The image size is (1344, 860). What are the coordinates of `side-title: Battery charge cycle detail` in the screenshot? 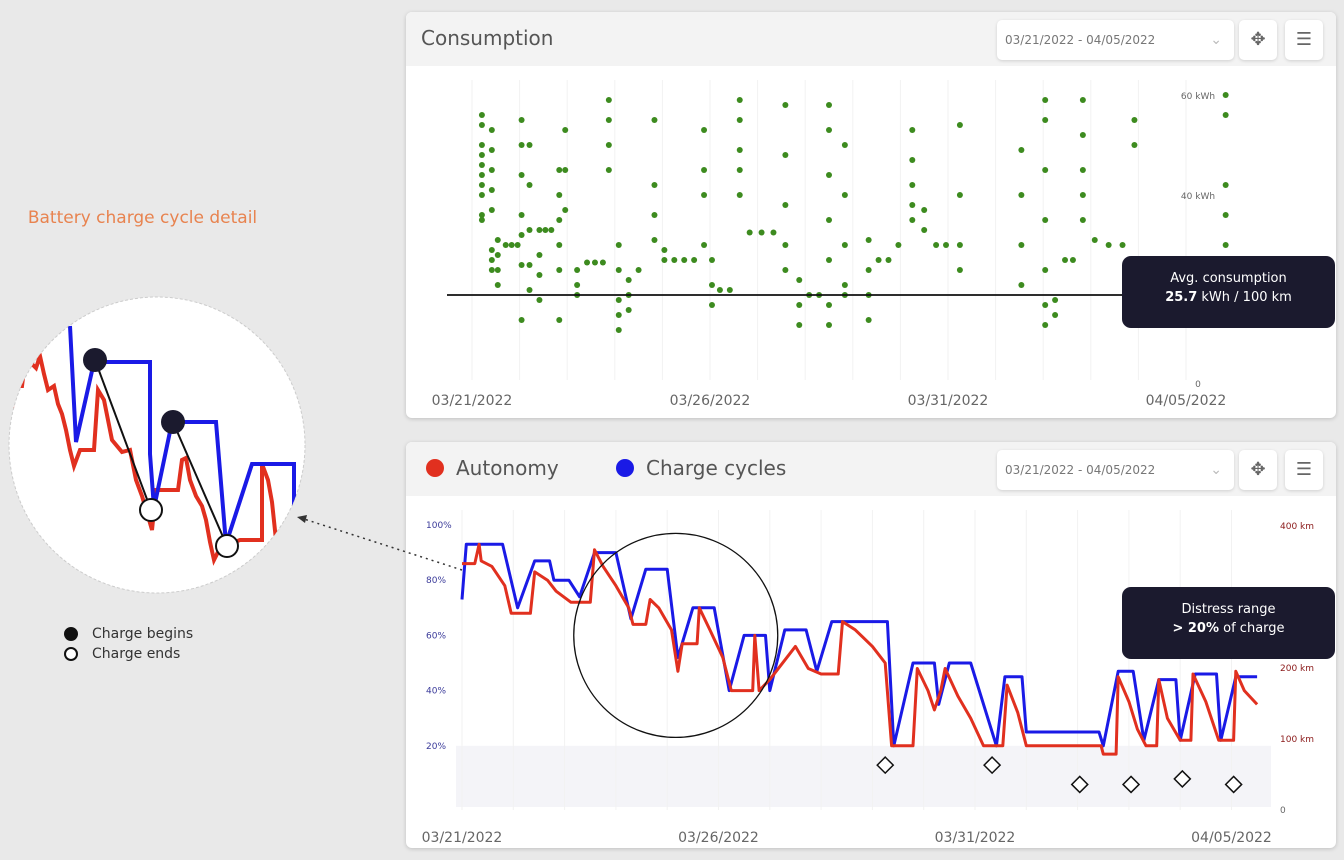 It's located at (142, 218).